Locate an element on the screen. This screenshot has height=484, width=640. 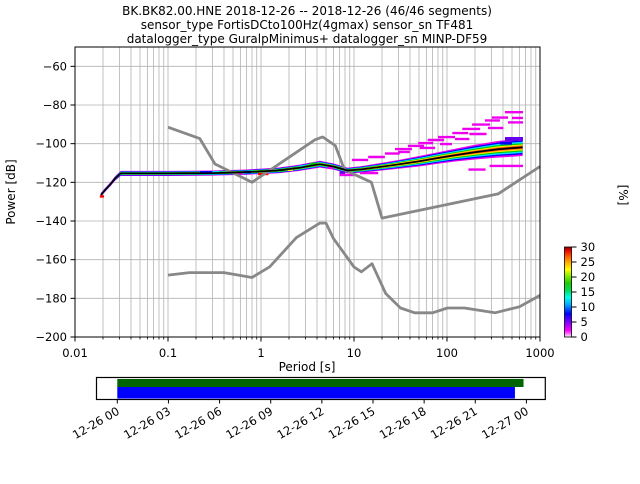
timeline-tick-label: 12-26 12 is located at coordinates (301, 423).